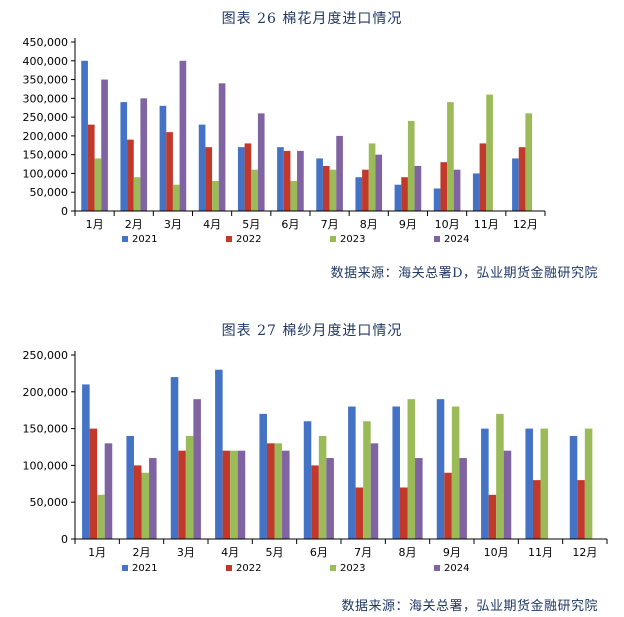  What do you see at coordinates (319, 184) in the screenshot?
I see `bar-2021-7月` at bounding box center [319, 184].